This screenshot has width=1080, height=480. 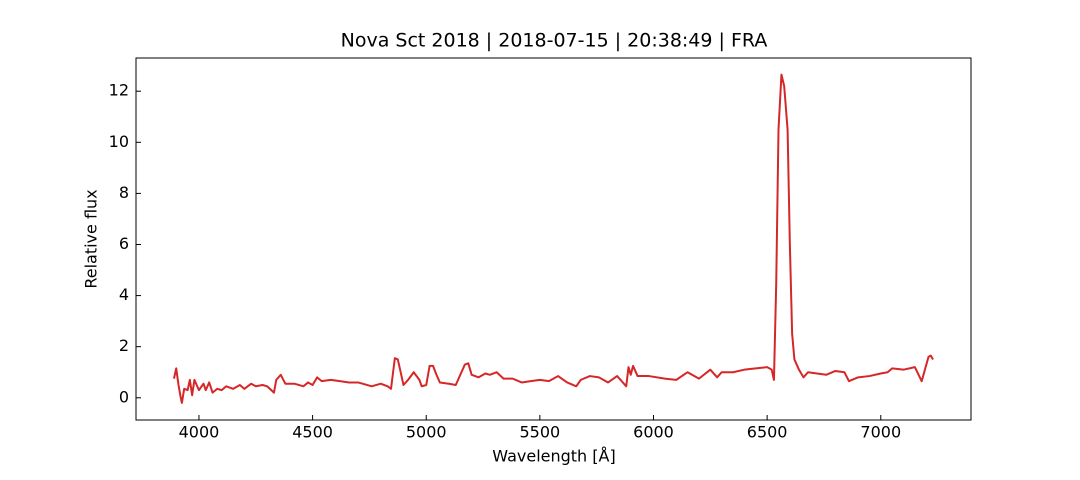 I want to click on x-tick-label: 7000, so click(x=880, y=432).